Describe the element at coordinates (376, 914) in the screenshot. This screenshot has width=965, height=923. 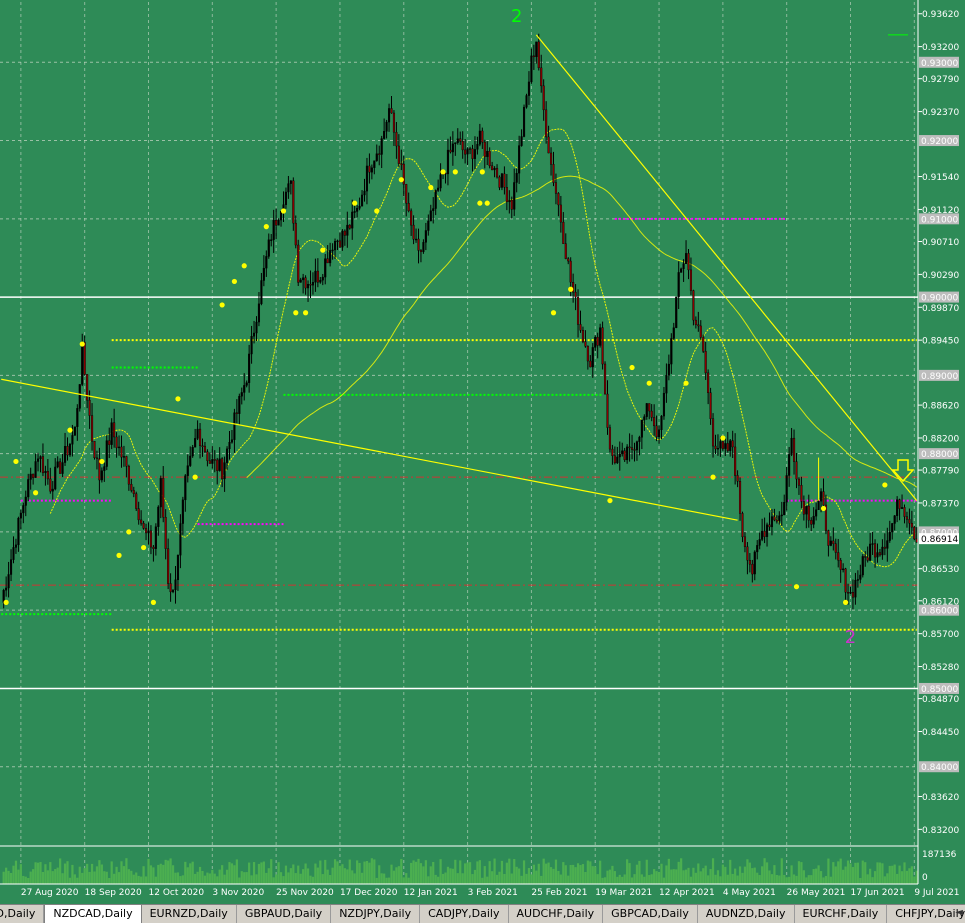
I see `symbol-tab: NZDJPY,Daily` at that location.